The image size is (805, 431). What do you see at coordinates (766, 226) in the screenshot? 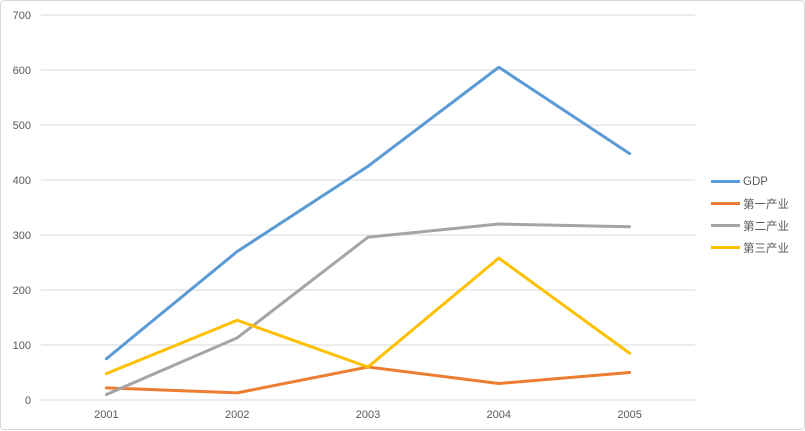
I see `legend-label: 第二产业` at bounding box center [766, 226].